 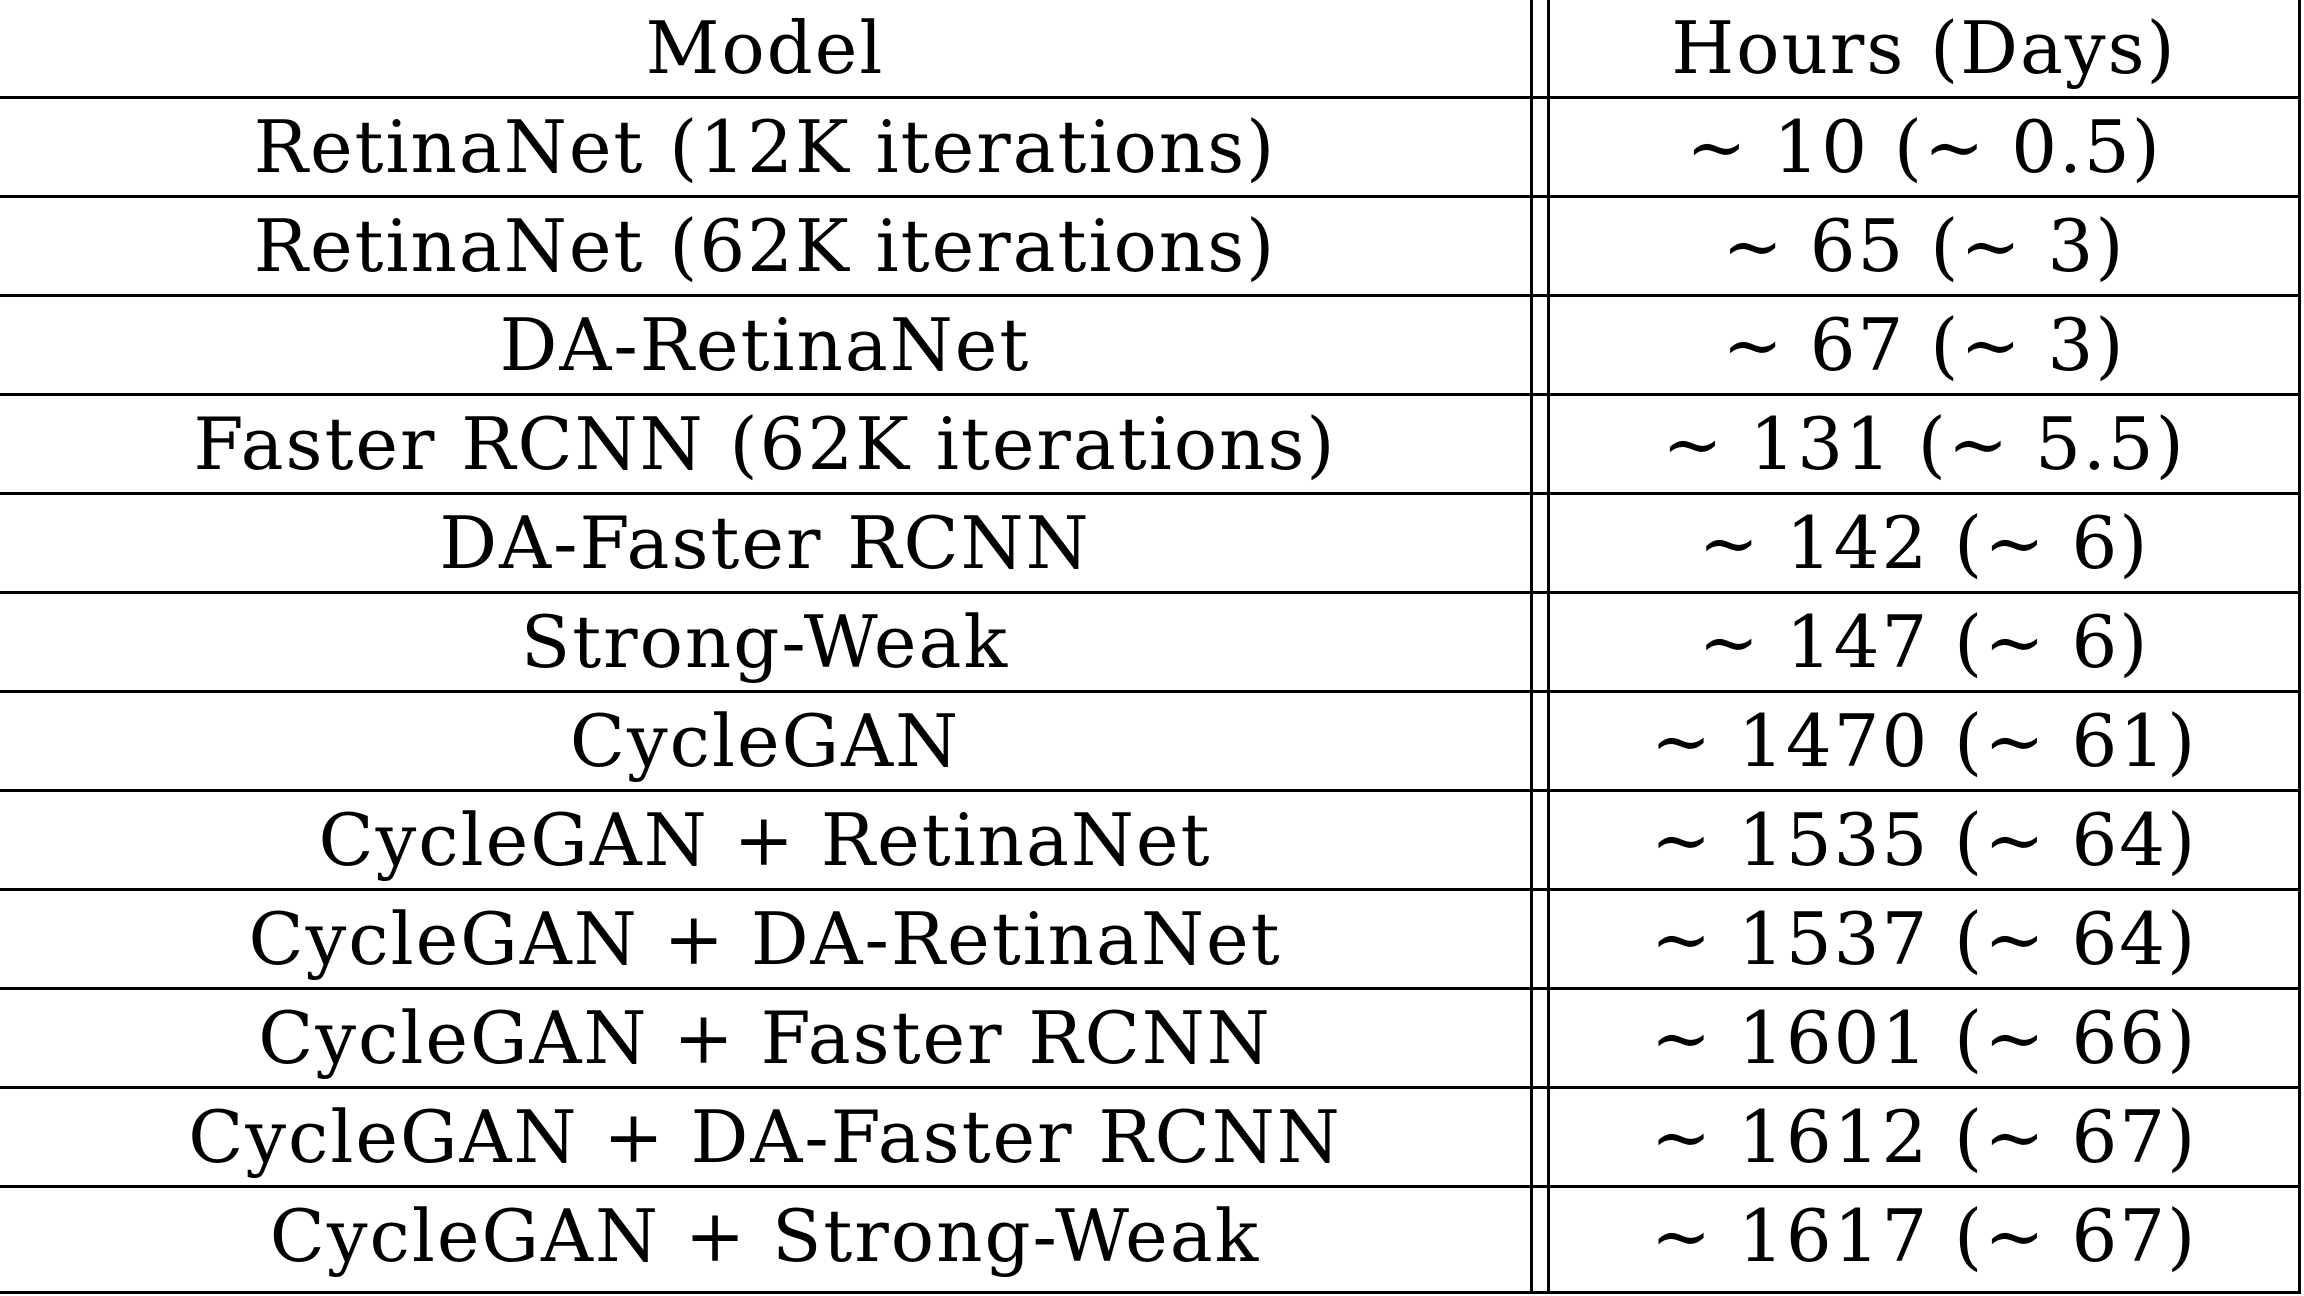 What do you see at coordinates (1149, 346) in the screenshot?
I see `table-row: DA-RetinaNet ∼ 67 (∼ 3)` at bounding box center [1149, 346].